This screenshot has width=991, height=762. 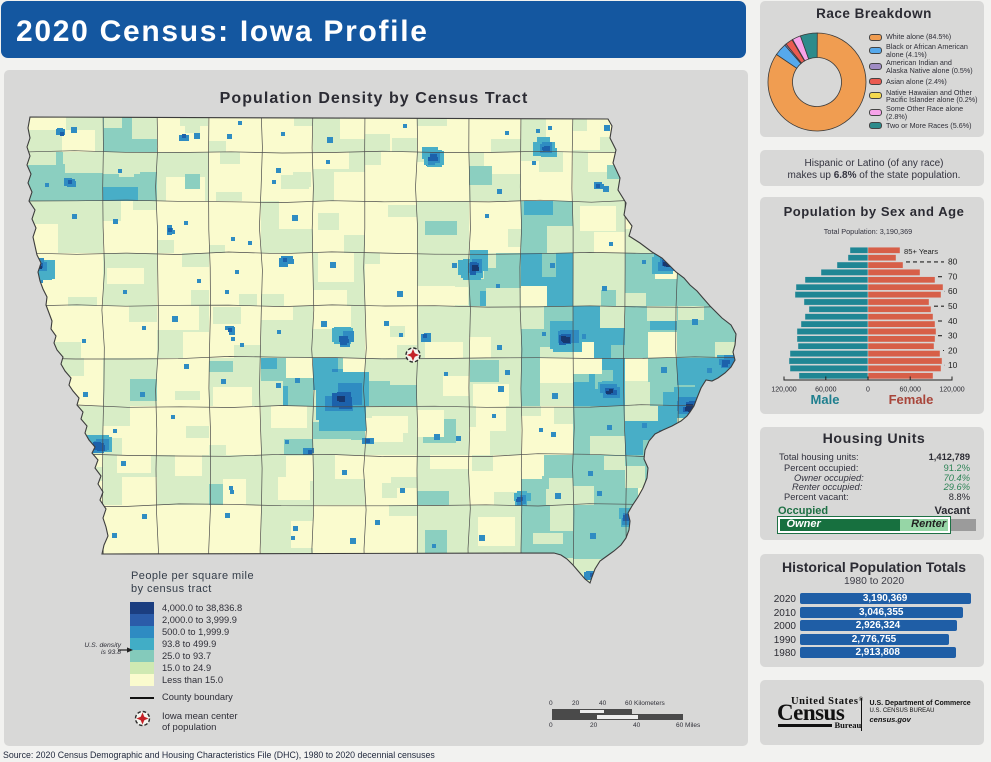 What do you see at coordinates (953, 365) in the screenshot?
I see `svg-text: 10` at bounding box center [953, 365].